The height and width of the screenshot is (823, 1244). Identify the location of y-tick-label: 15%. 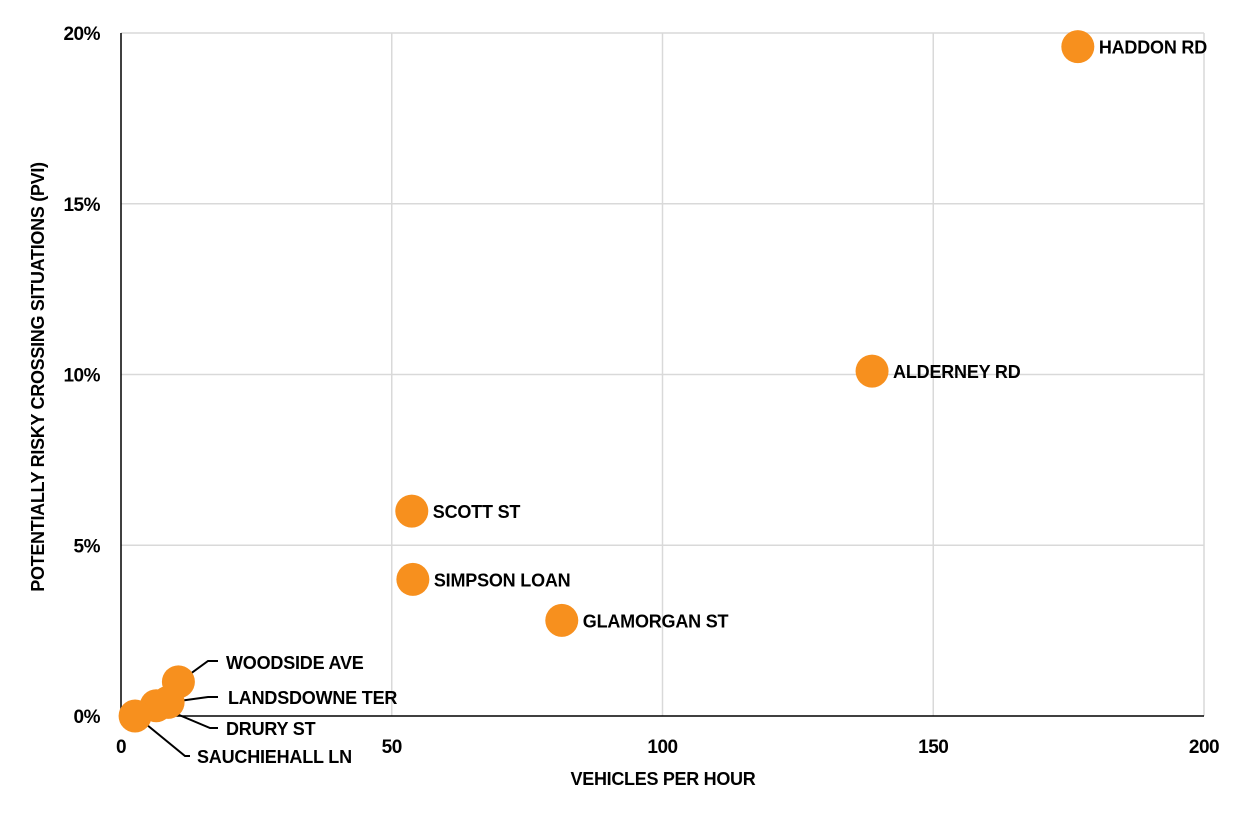
(81, 205).